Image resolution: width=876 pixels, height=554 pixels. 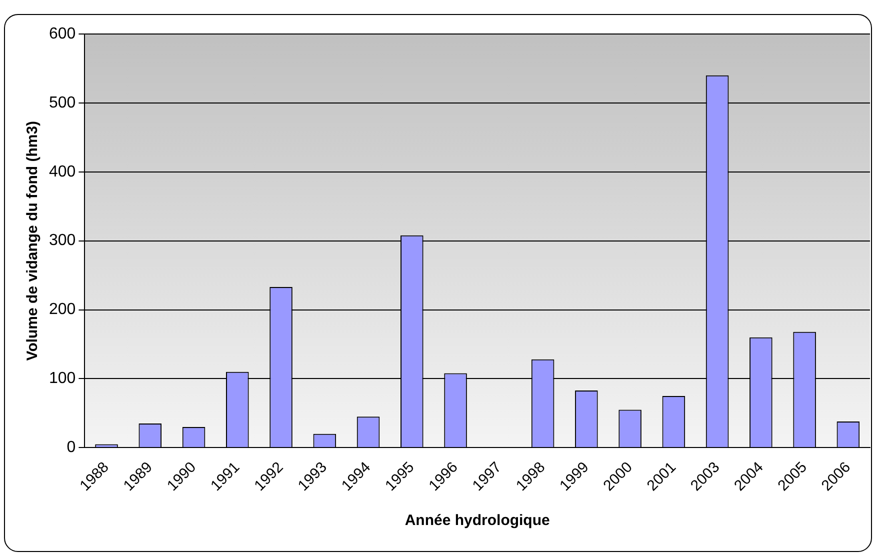 What do you see at coordinates (62, 171) in the screenshot?
I see `y-tick-label: 400` at bounding box center [62, 171].